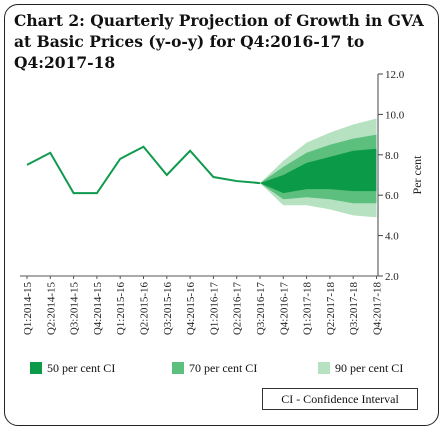  What do you see at coordinates (168, 309) in the screenshot?
I see `x-tick-label-6: Q3:2015-16` at bounding box center [168, 309].